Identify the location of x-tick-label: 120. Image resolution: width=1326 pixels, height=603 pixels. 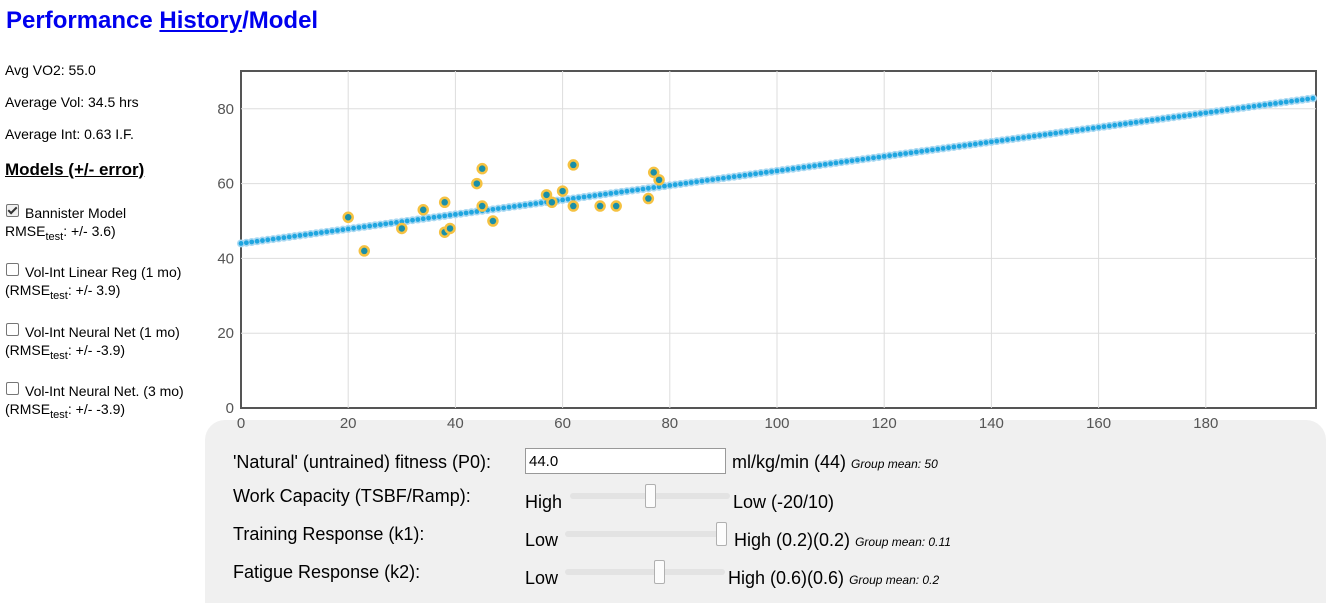
(884, 423).